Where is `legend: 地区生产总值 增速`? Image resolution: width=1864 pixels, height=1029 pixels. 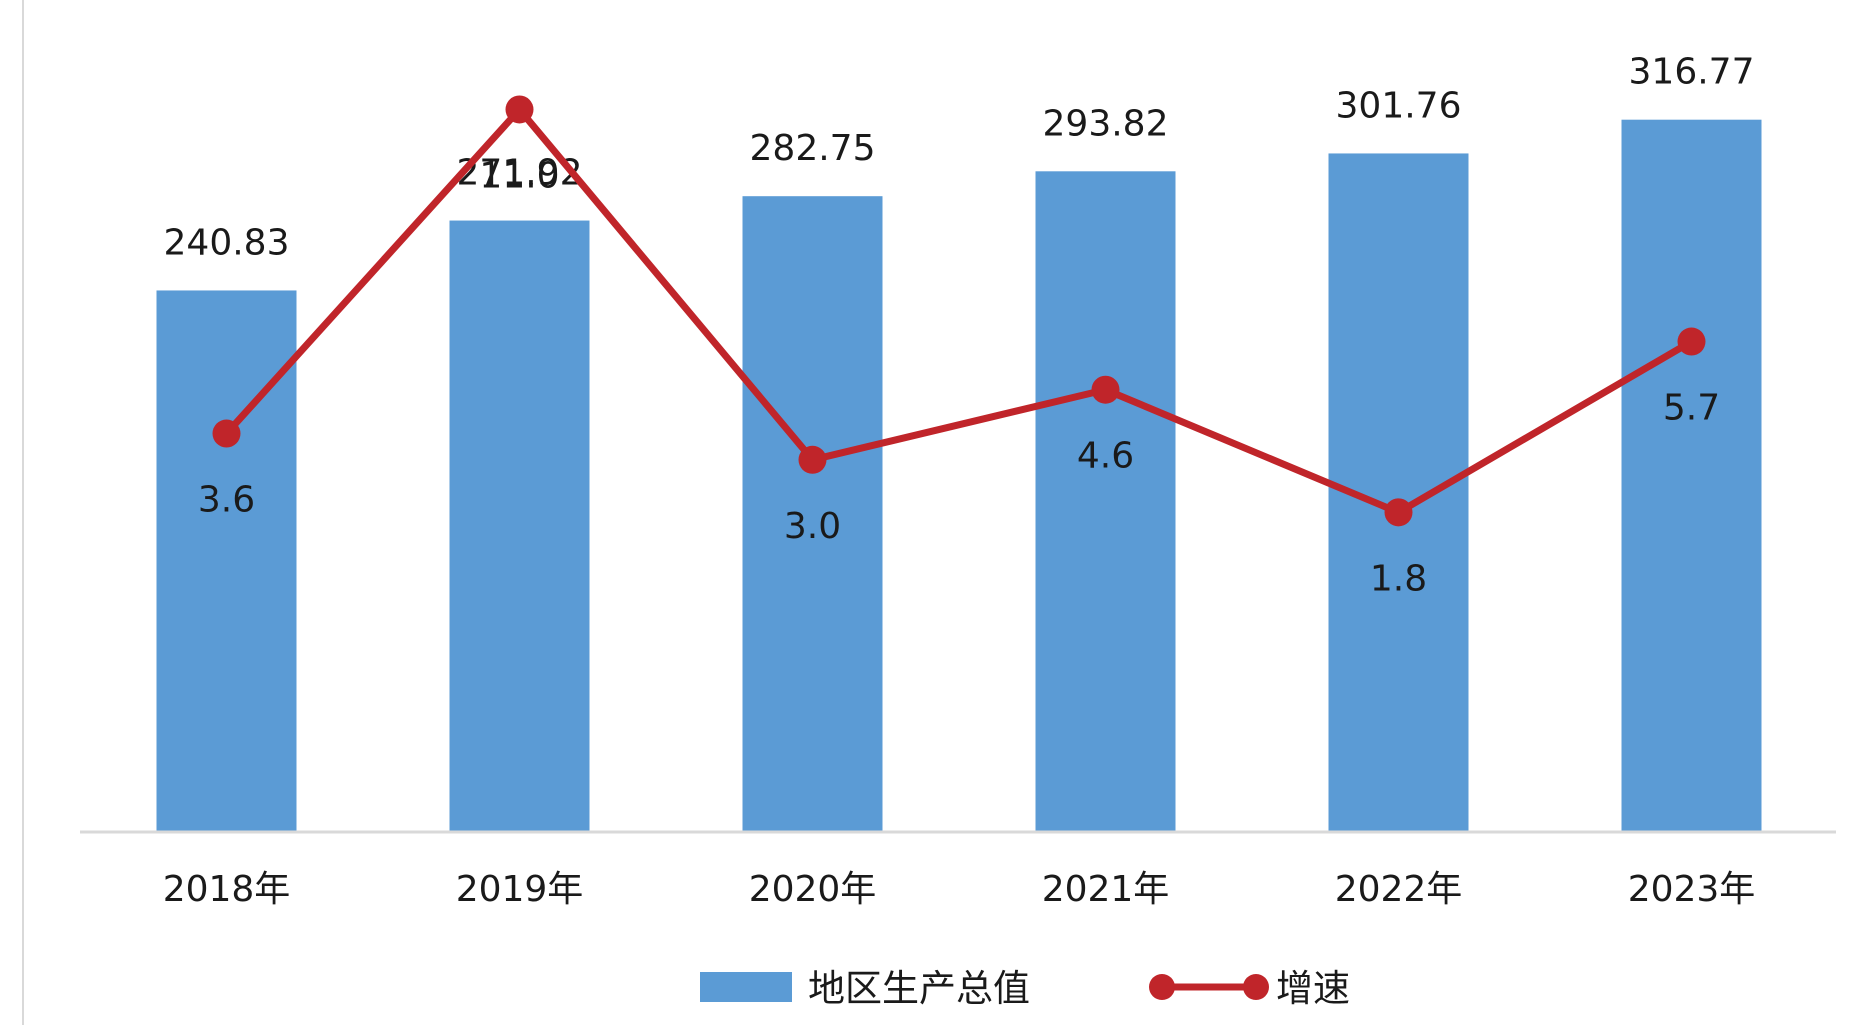 legend: 地区生产总值 增速 is located at coordinates (1025, 988).